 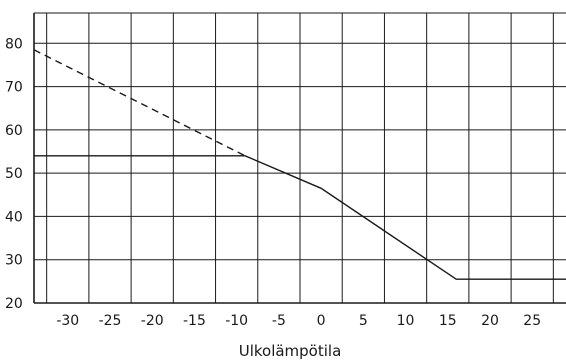 I want to click on dashed-series-line, so click(x=139, y=103).